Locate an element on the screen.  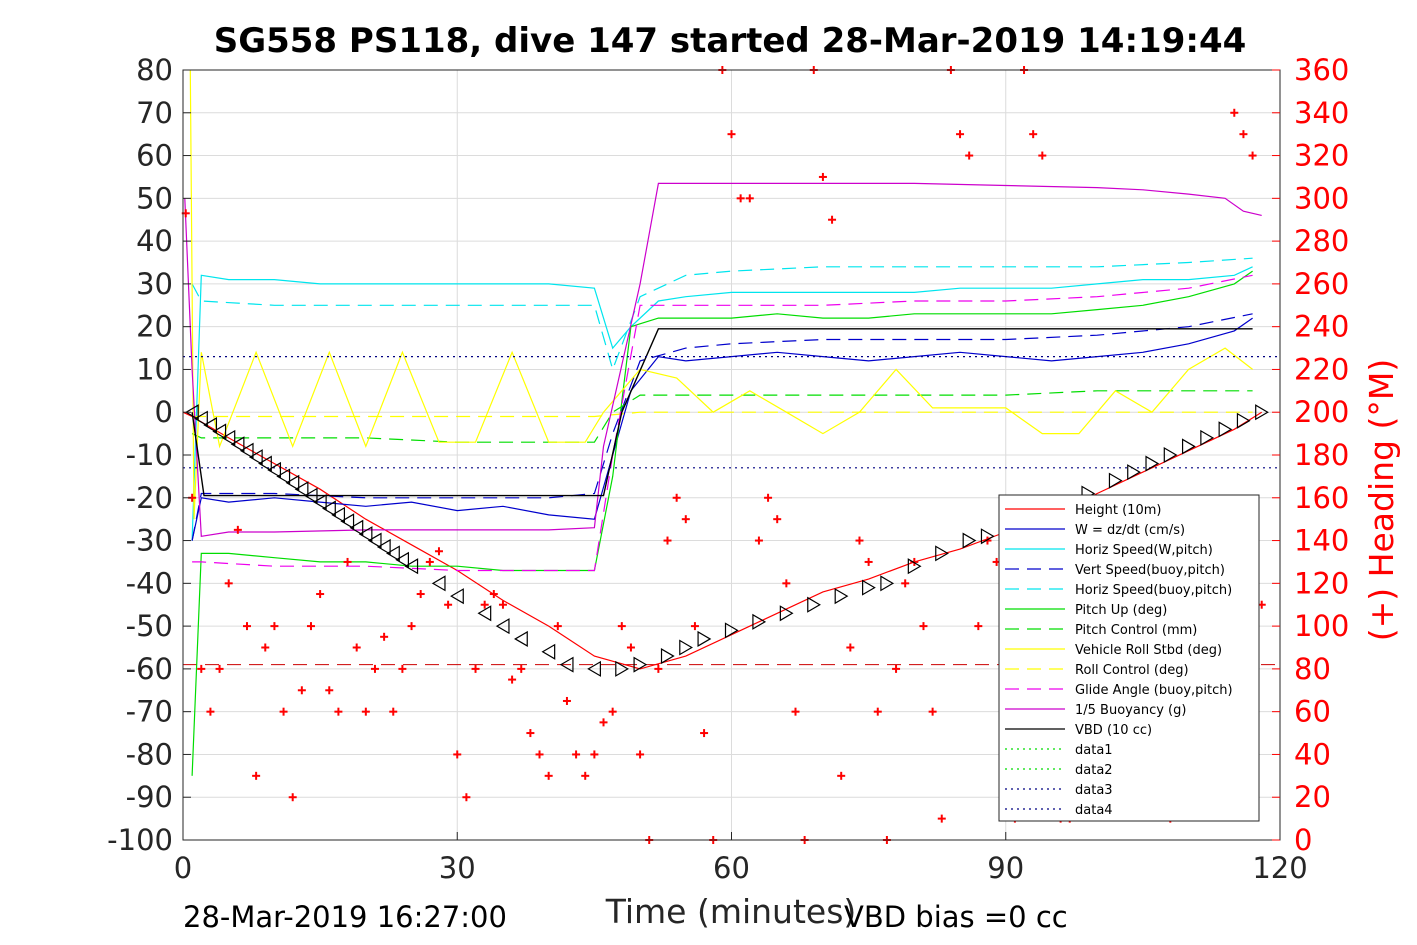
legend-label: 1/5 Buoyancy (g) is located at coordinates (1130, 710).